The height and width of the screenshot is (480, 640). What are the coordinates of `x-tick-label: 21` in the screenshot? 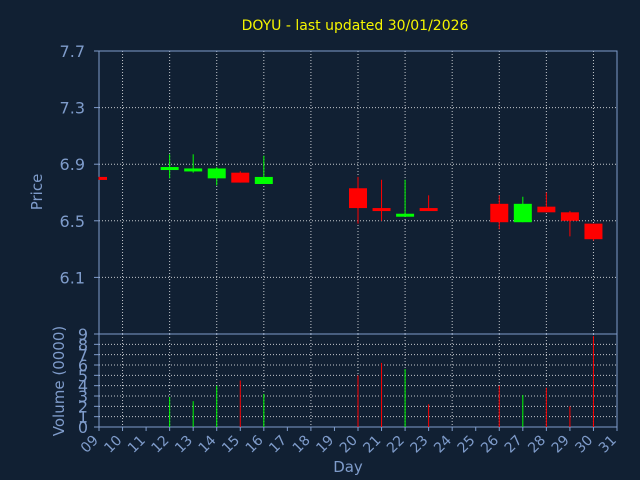 It's located at (372, 445).